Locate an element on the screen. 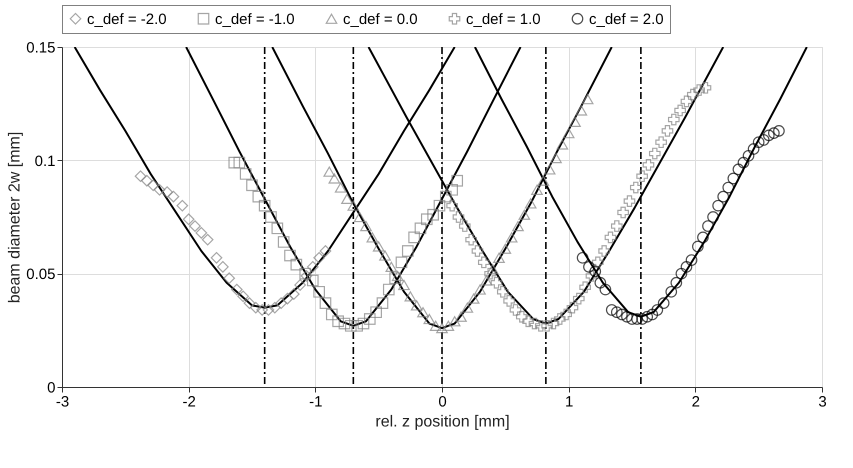  y-tick-label: 0.1 is located at coordinates (45, 161).